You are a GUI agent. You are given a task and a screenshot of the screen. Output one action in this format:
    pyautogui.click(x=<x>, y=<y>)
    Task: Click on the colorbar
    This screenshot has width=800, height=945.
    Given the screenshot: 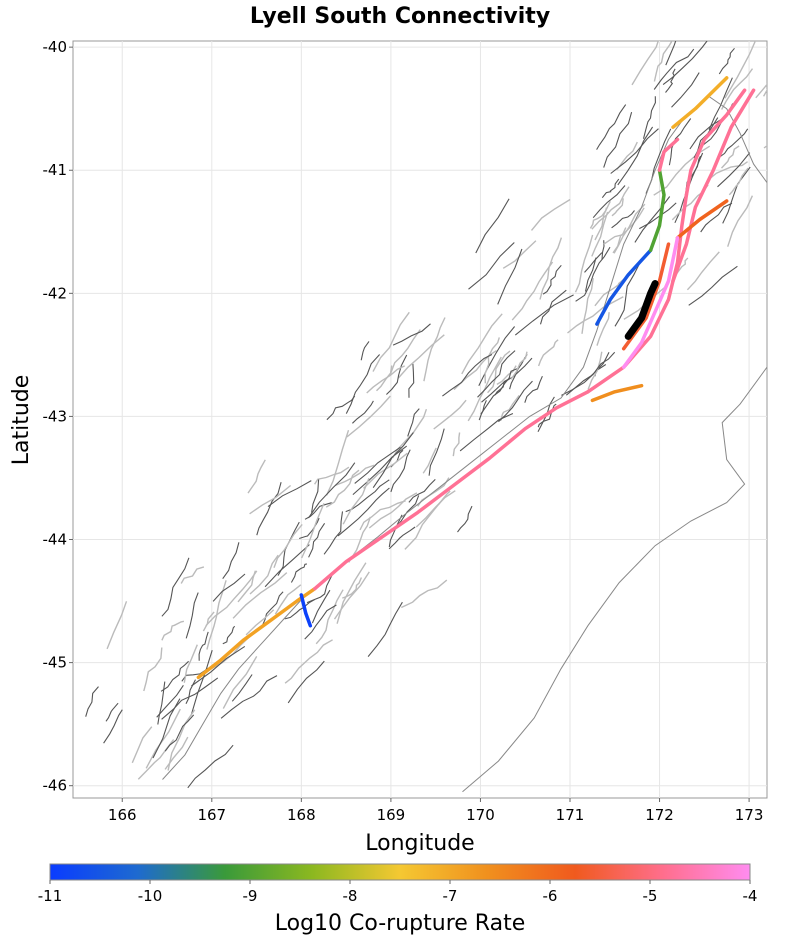 What is the action you would take?
    pyautogui.click(x=400, y=872)
    